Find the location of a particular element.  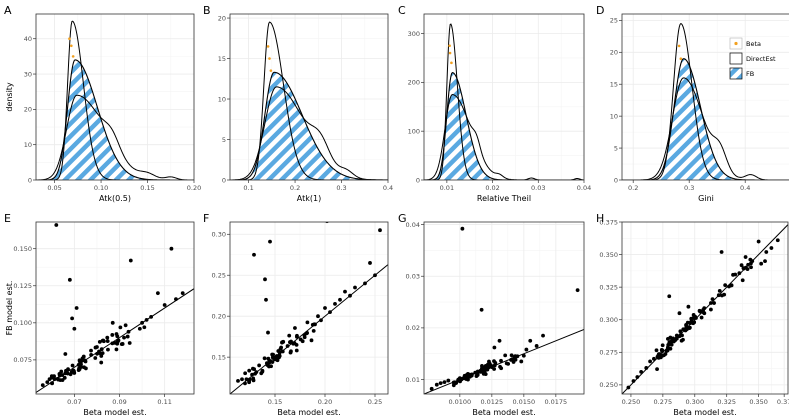

x-tick-label: 0.20 is located at coordinates (325, 402).